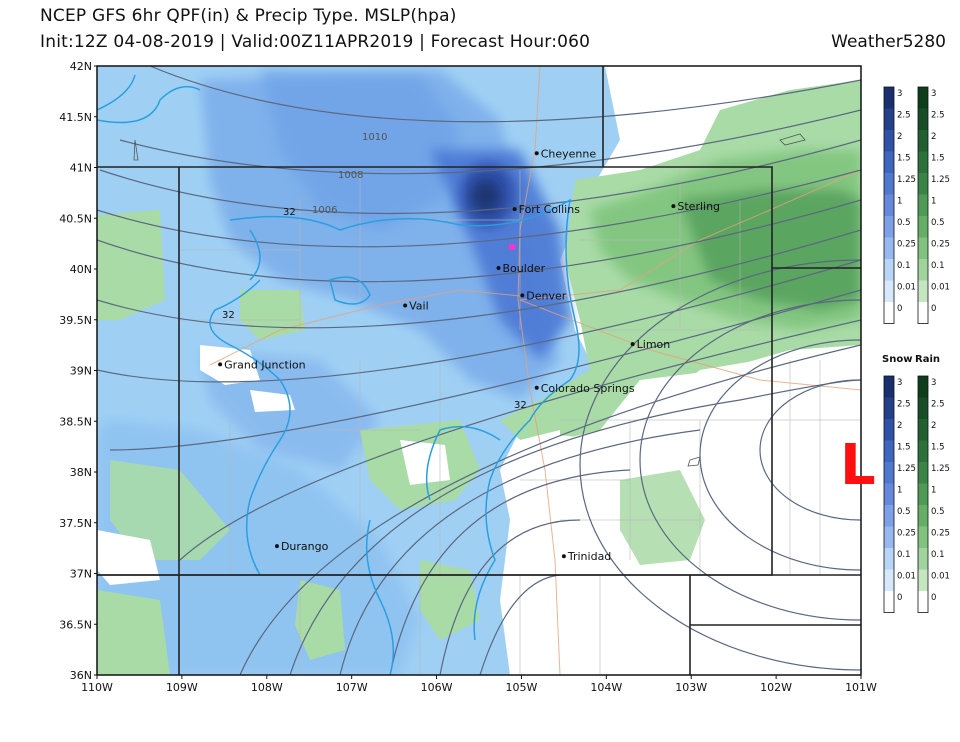 This screenshot has height=742, width=960. What do you see at coordinates (75, 320) in the screenshot?
I see `latitude-label: 39.5N` at bounding box center [75, 320].